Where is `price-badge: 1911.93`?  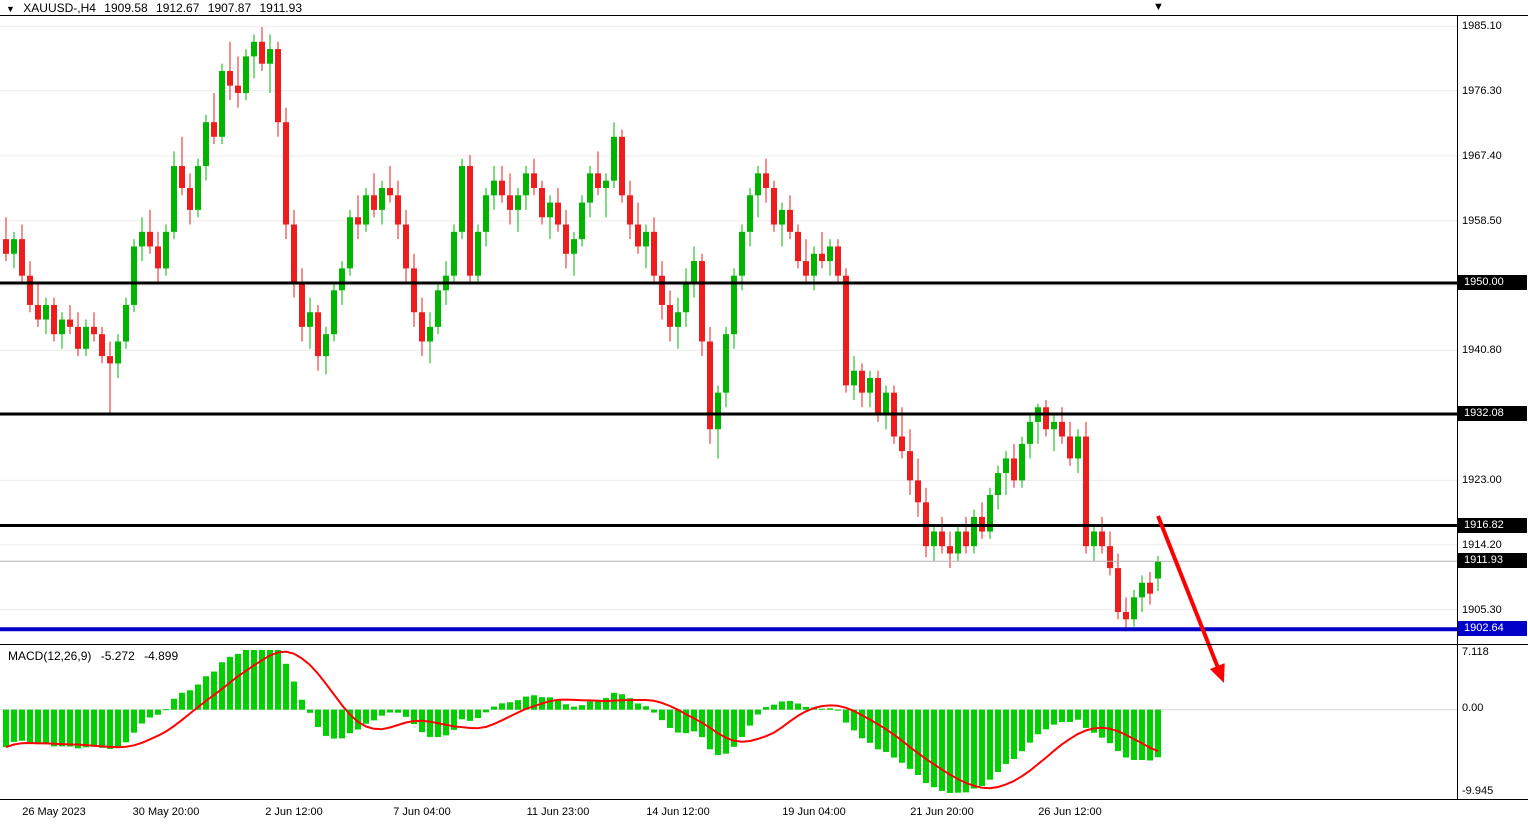
price-badge: 1911.93 is located at coordinates (1492, 561).